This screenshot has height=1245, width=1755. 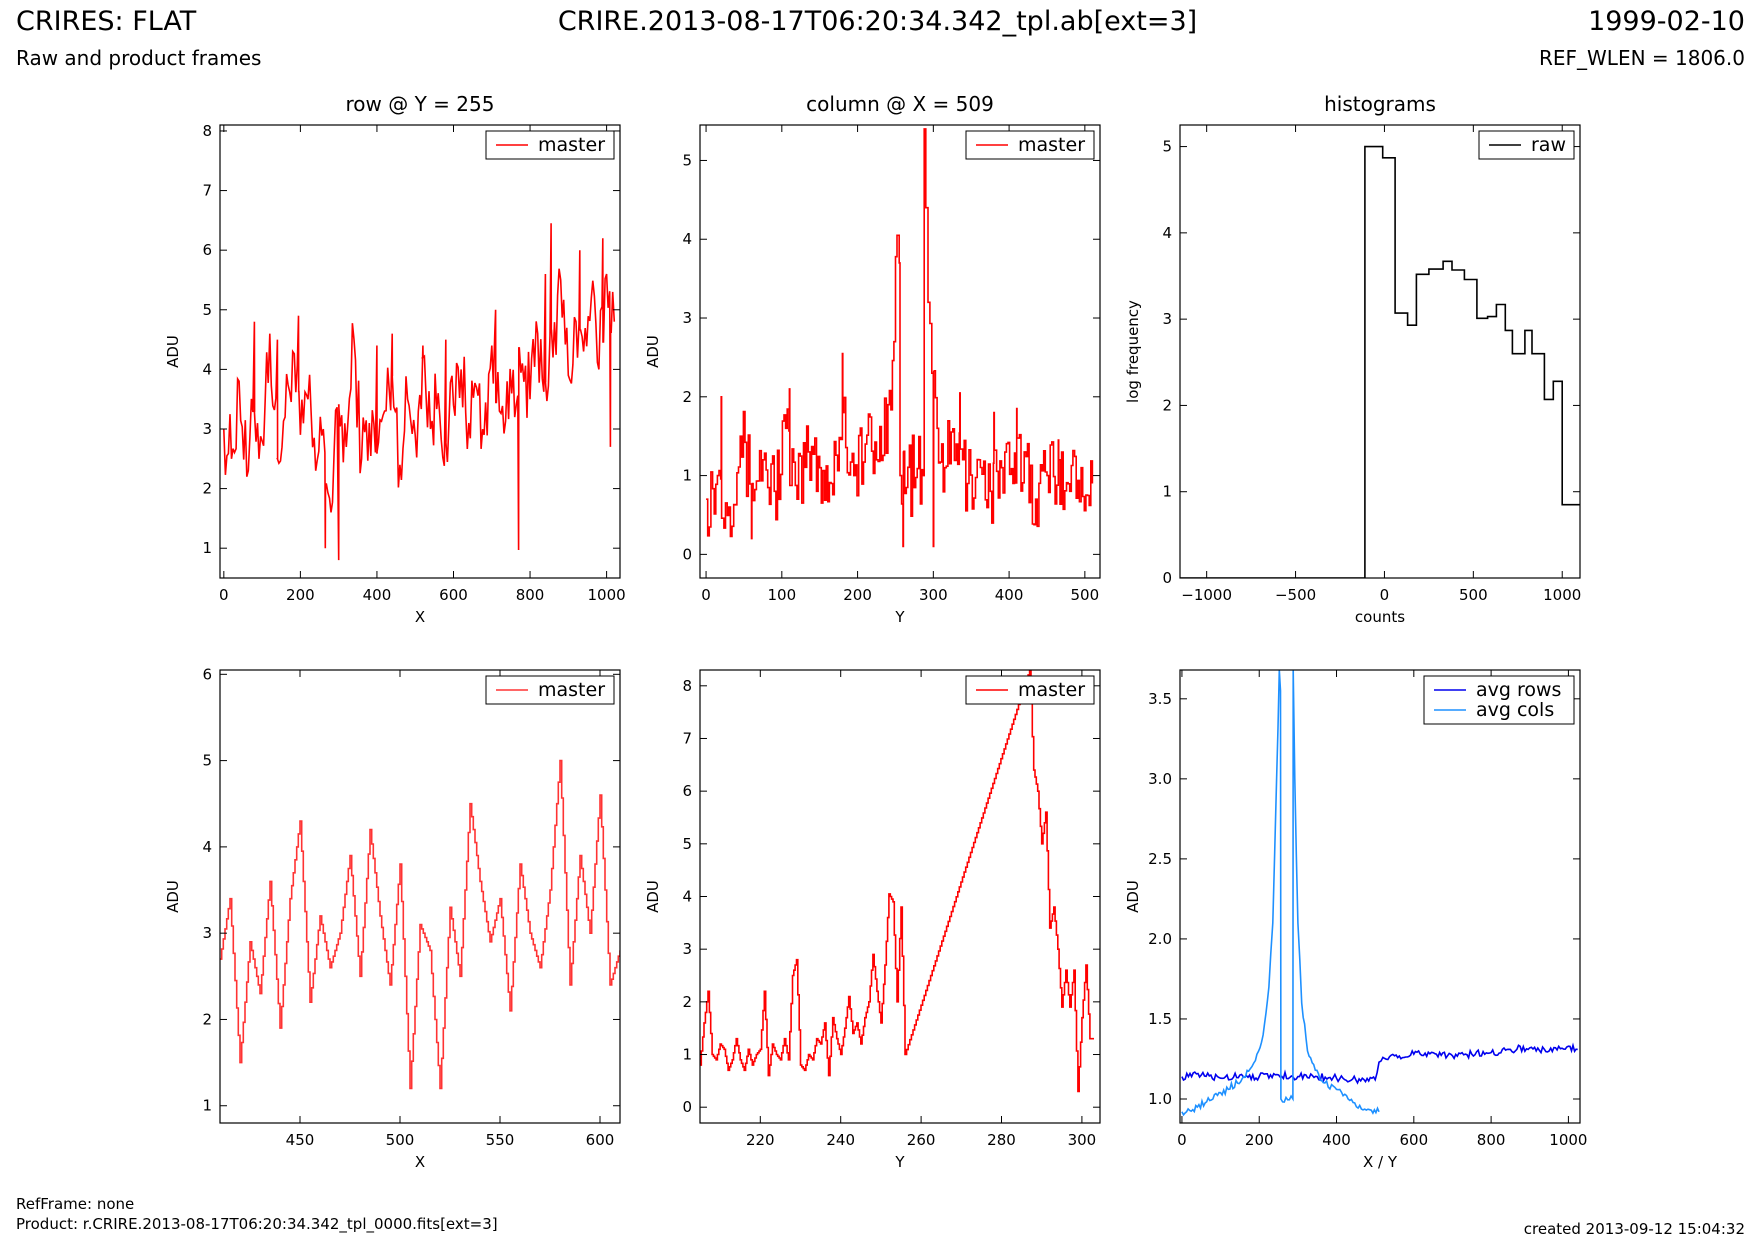 I want to click on x-tick-label: −1000, so click(x=1206, y=595).